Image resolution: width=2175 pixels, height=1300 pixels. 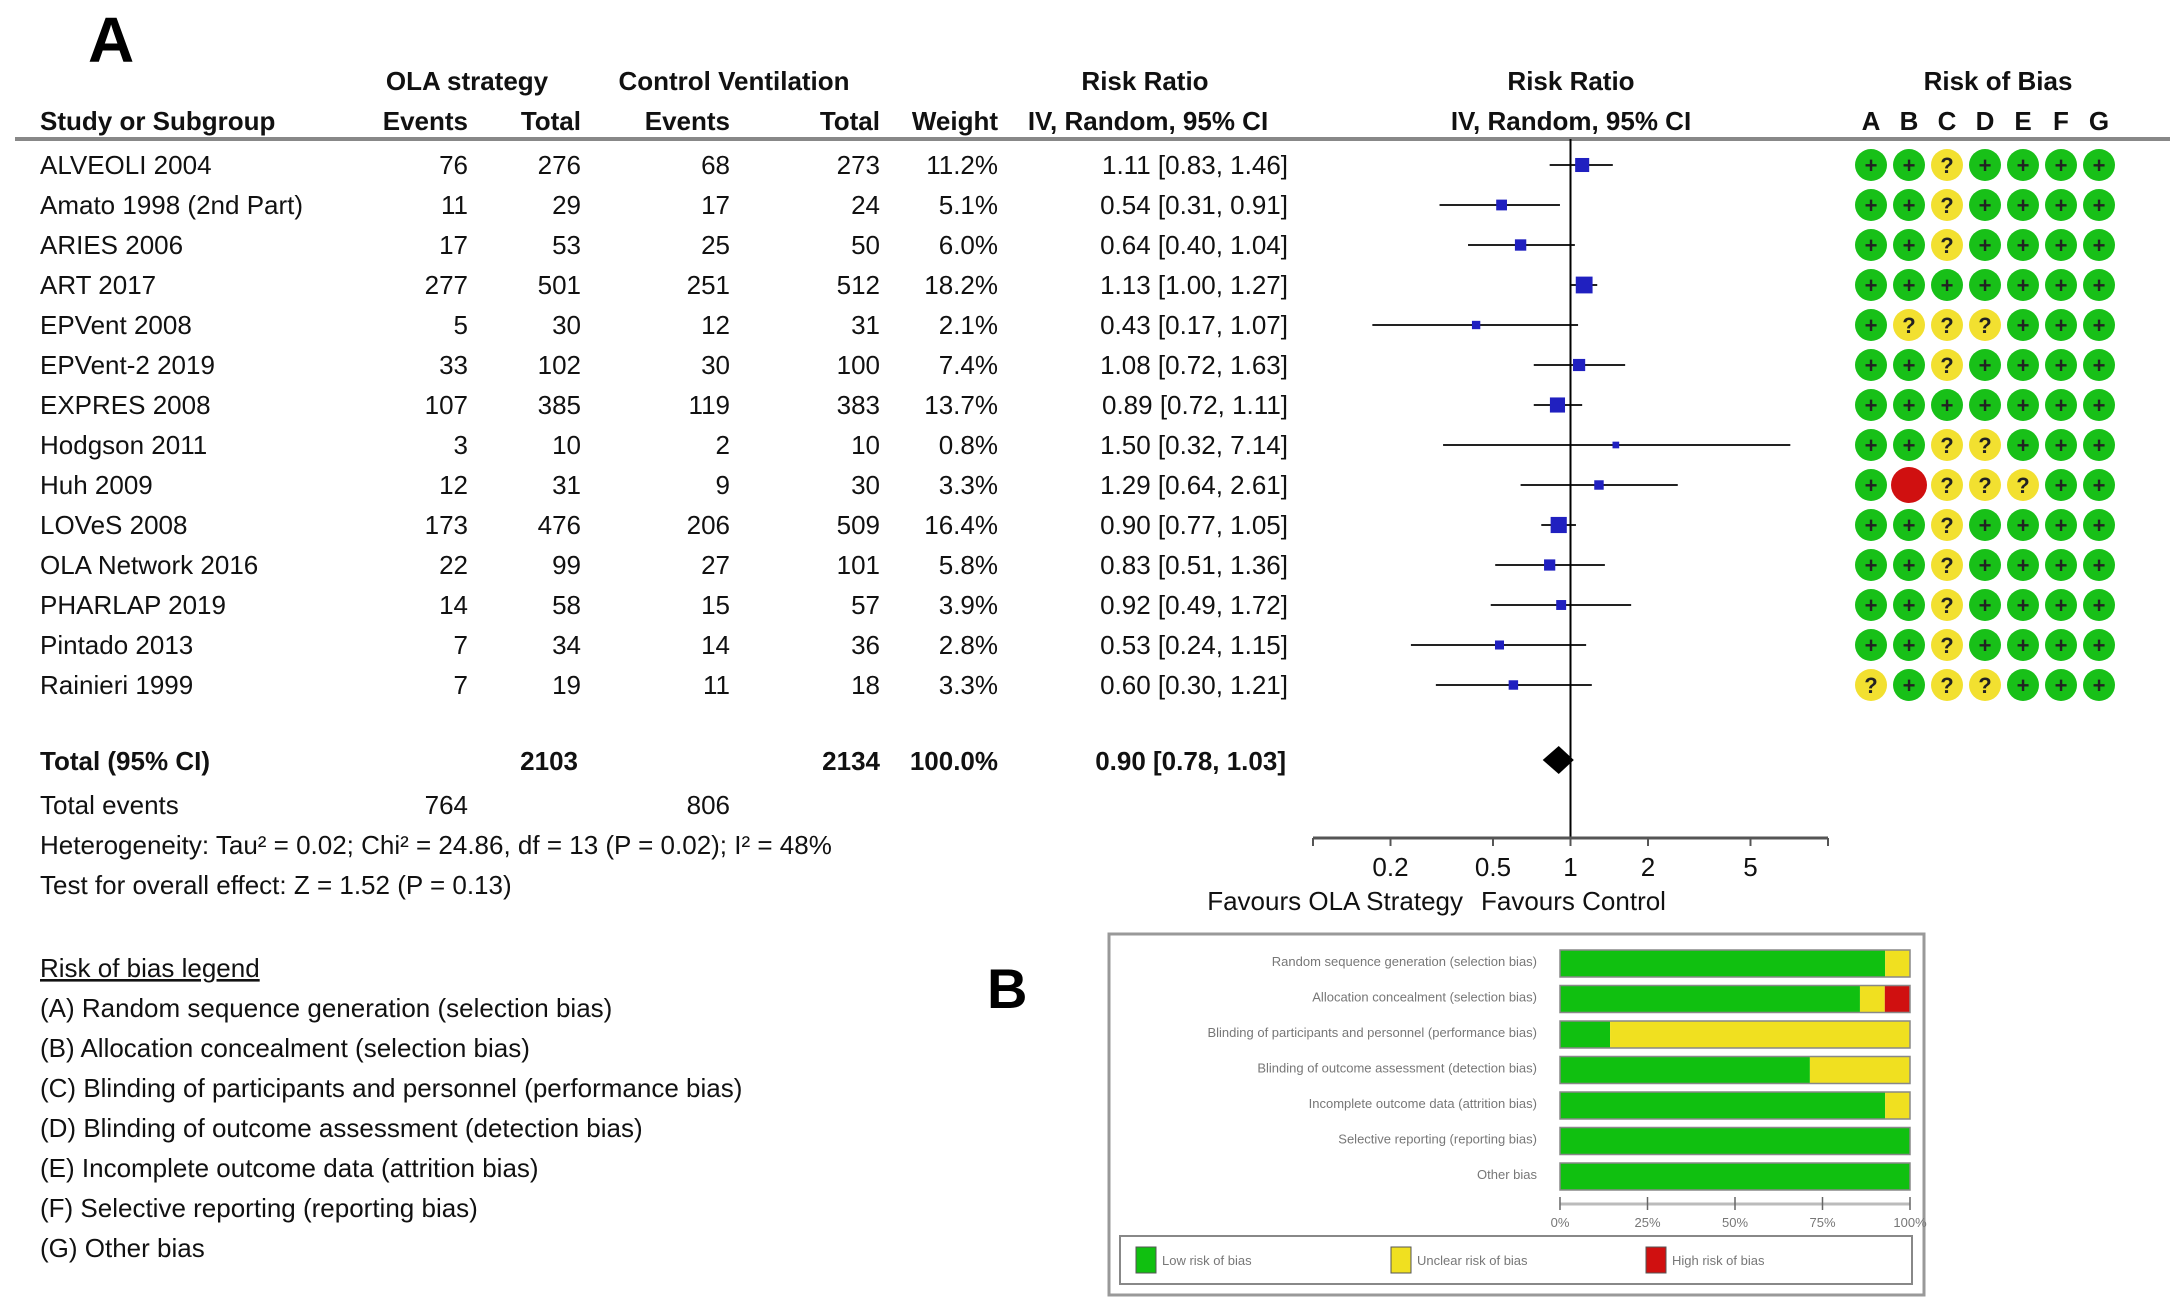 What do you see at coordinates (1998, 81) in the screenshot?
I see `header-bias-title: Risk of Bias` at bounding box center [1998, 81].